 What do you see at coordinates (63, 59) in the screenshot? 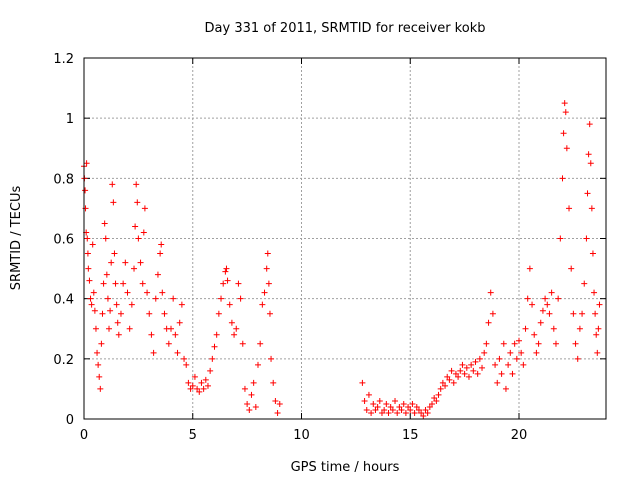
I see `y-tick-label: 1.2` at bounding box center [63, 59].